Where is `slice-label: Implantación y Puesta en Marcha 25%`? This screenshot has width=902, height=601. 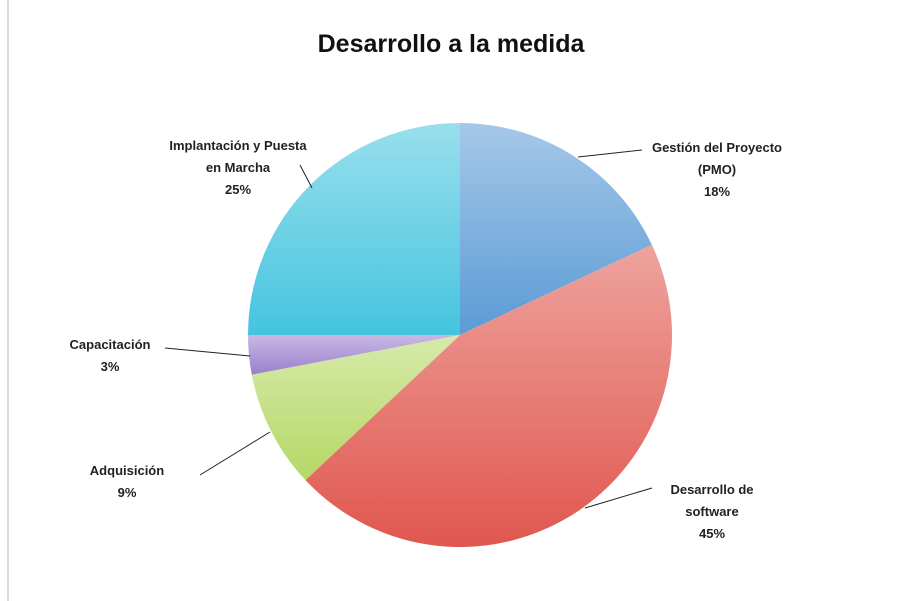
slice-label: Implantación y Puesta en Marcha 25% is located at coordinates (238, 168).